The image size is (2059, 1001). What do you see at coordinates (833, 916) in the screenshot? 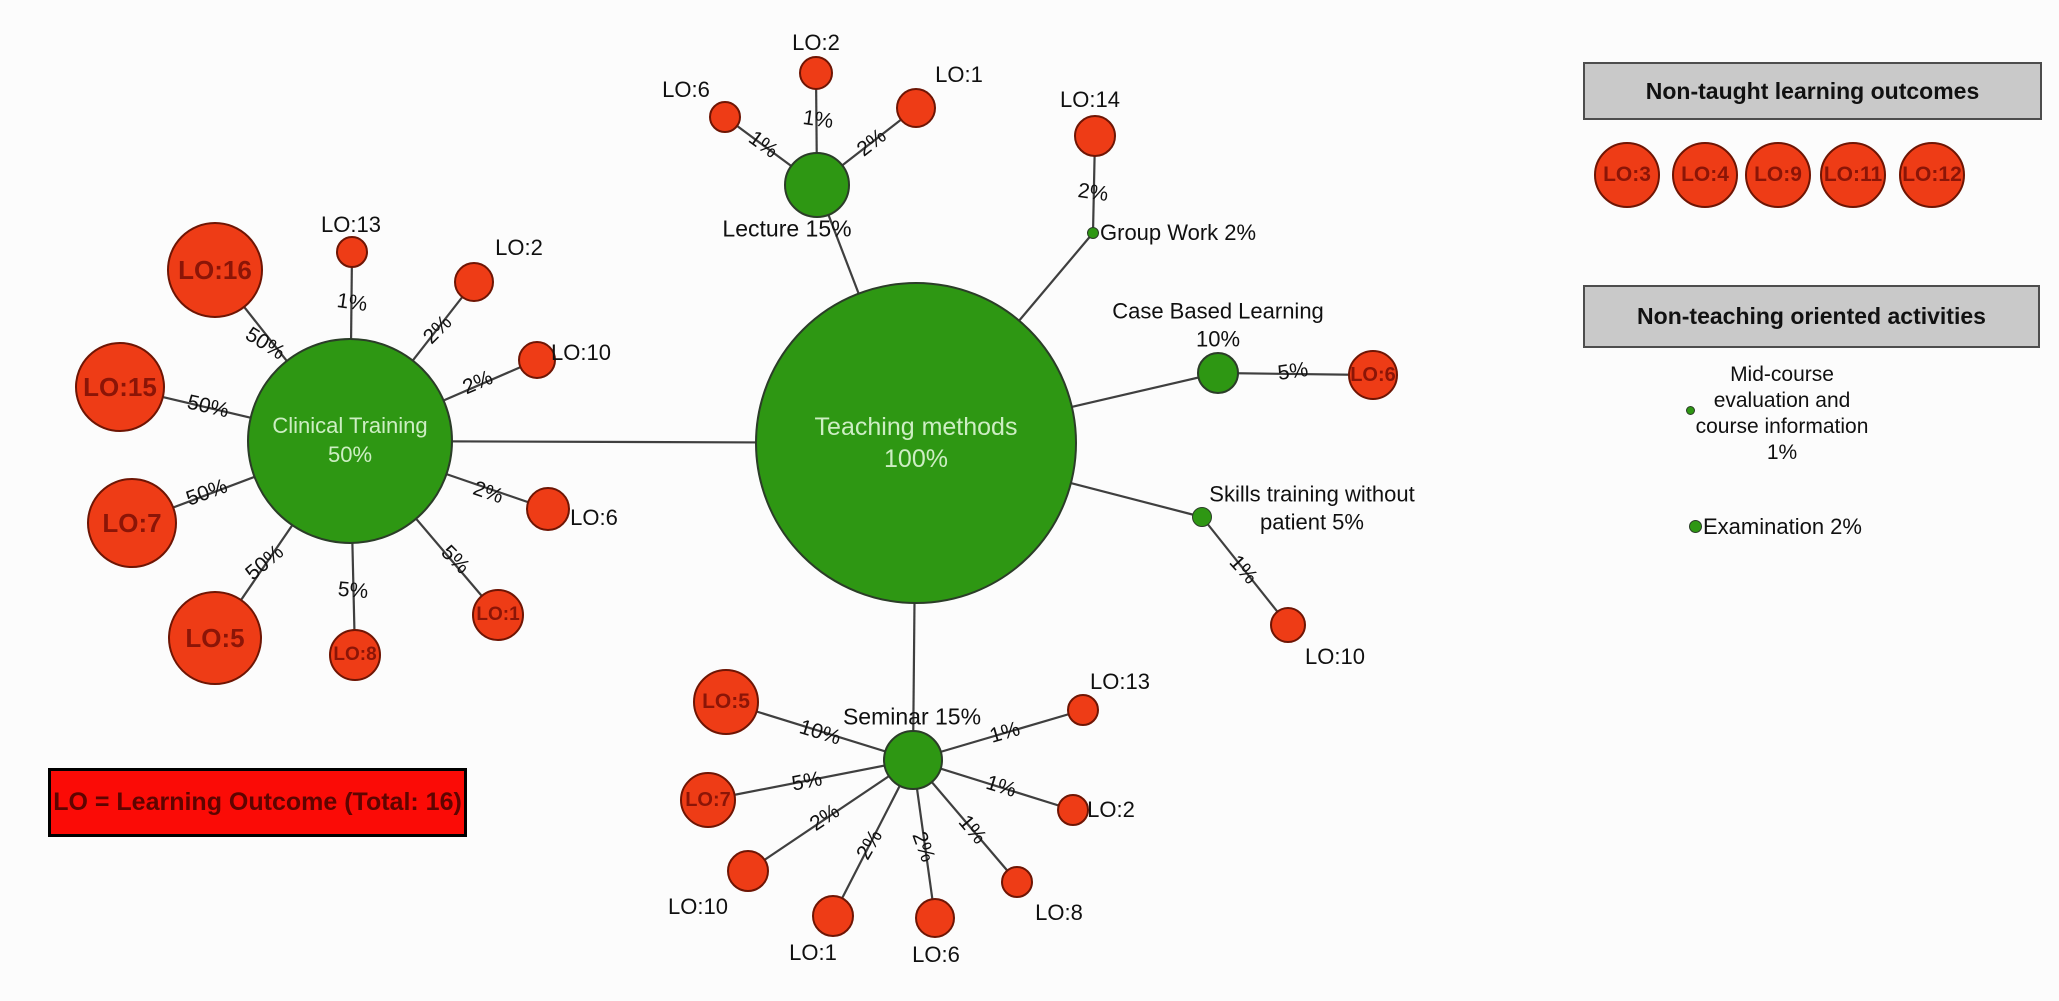
I see `seminar-lo1-node` at bounding box center [833, 916].